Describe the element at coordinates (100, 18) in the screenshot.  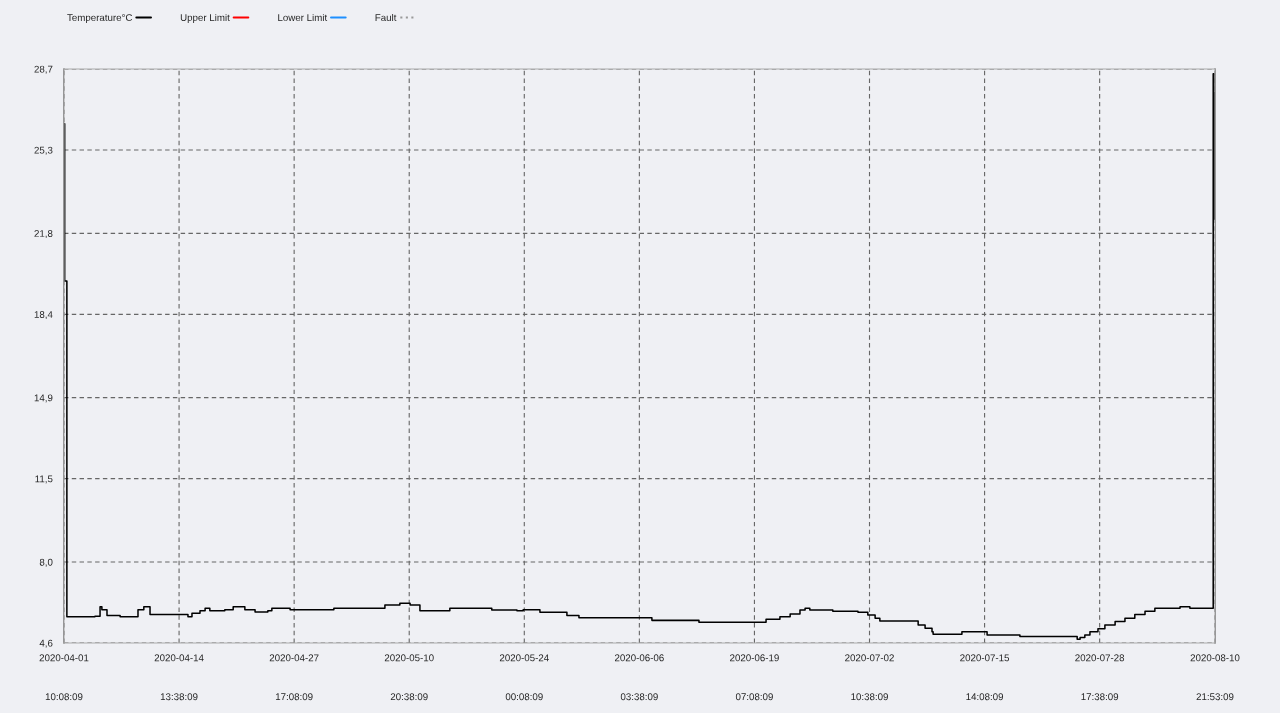
I see `legend-label: Temperature°C` at that location.